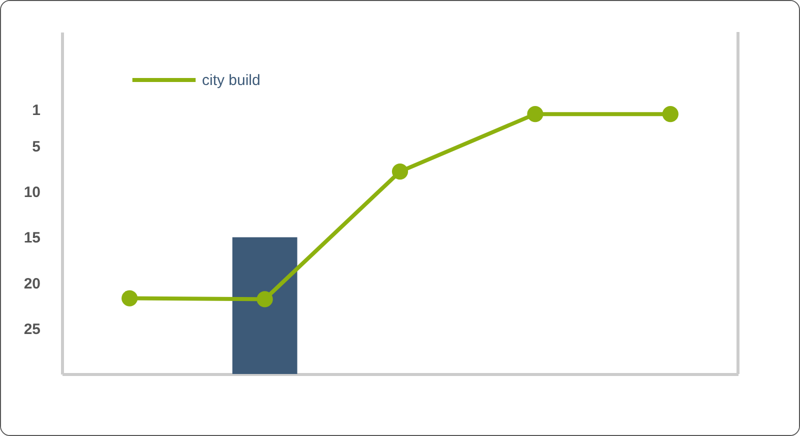 Image resolution: width=800 pixels, height=436 pixels. What do you see at coordinates (32, 193) in the screenshot?
I see `y-tick-label: 10` at bounding box center [32, 193].